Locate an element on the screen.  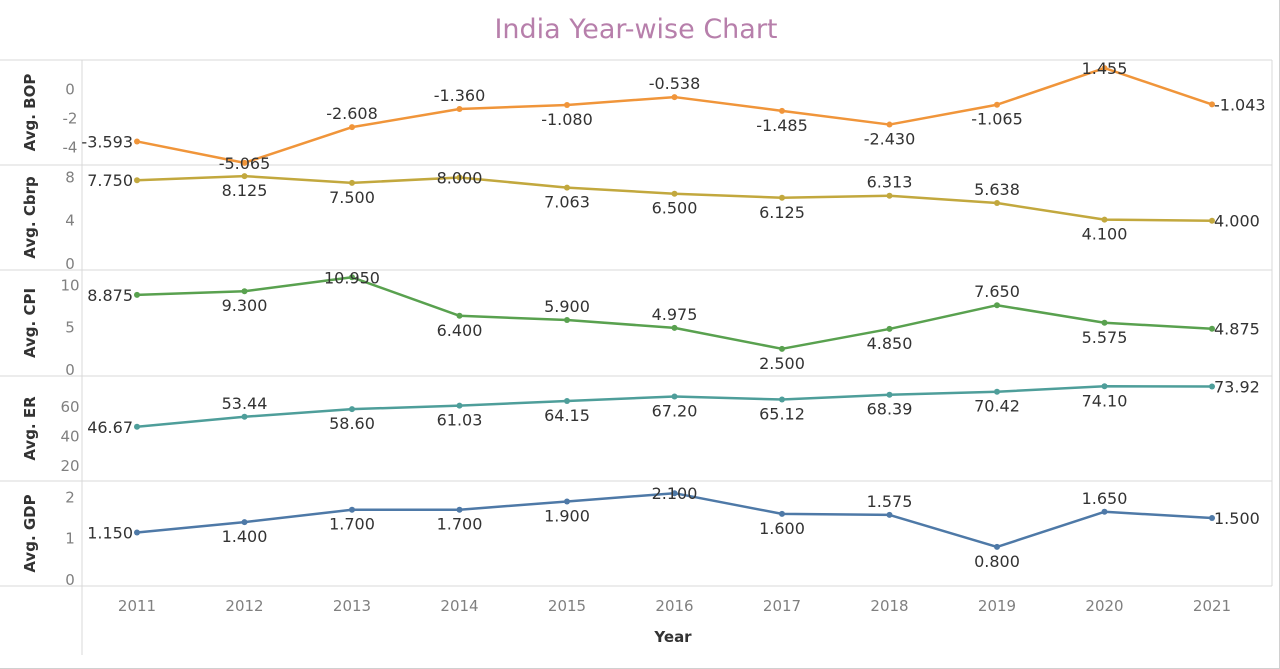
data-point-avg-cbrp-2017 is located at coordinates (782, 197).